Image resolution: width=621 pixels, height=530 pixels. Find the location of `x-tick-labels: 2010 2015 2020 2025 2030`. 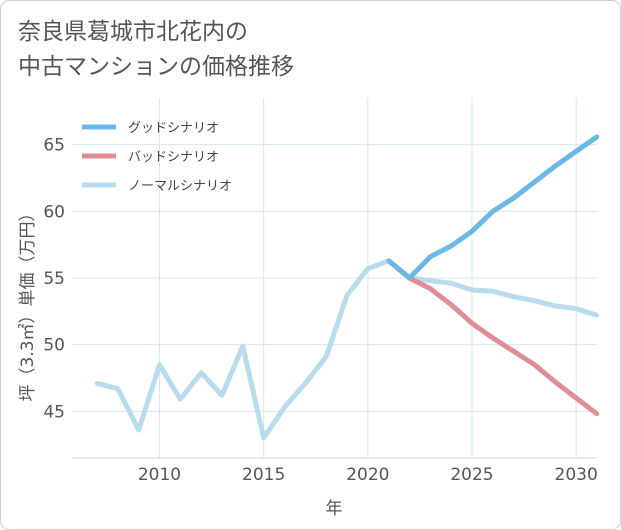

x-tick-labels: 2010 2015 2020 2025 2030 is located at coordinates (368, 475).